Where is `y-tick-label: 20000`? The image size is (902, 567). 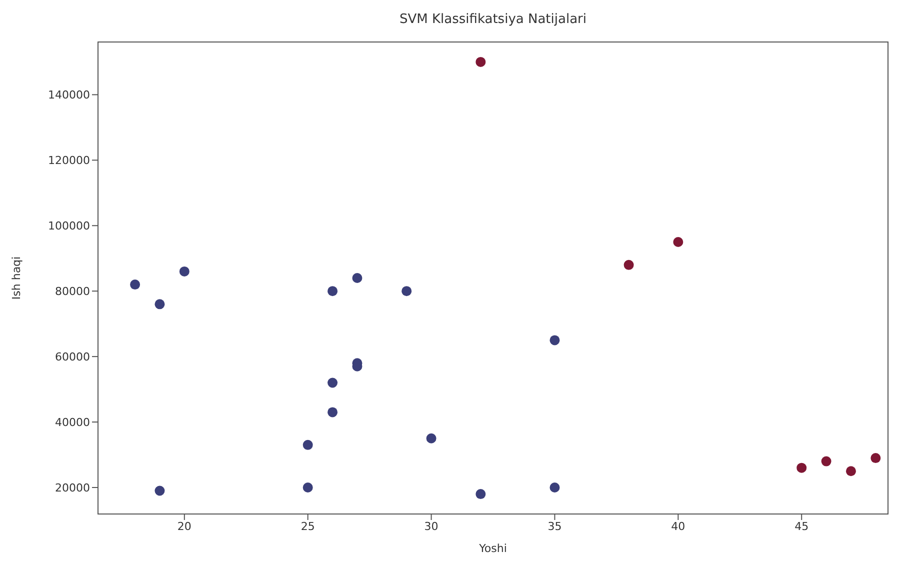 y-tick-label: 20000 is located at coordinates (72, 487).